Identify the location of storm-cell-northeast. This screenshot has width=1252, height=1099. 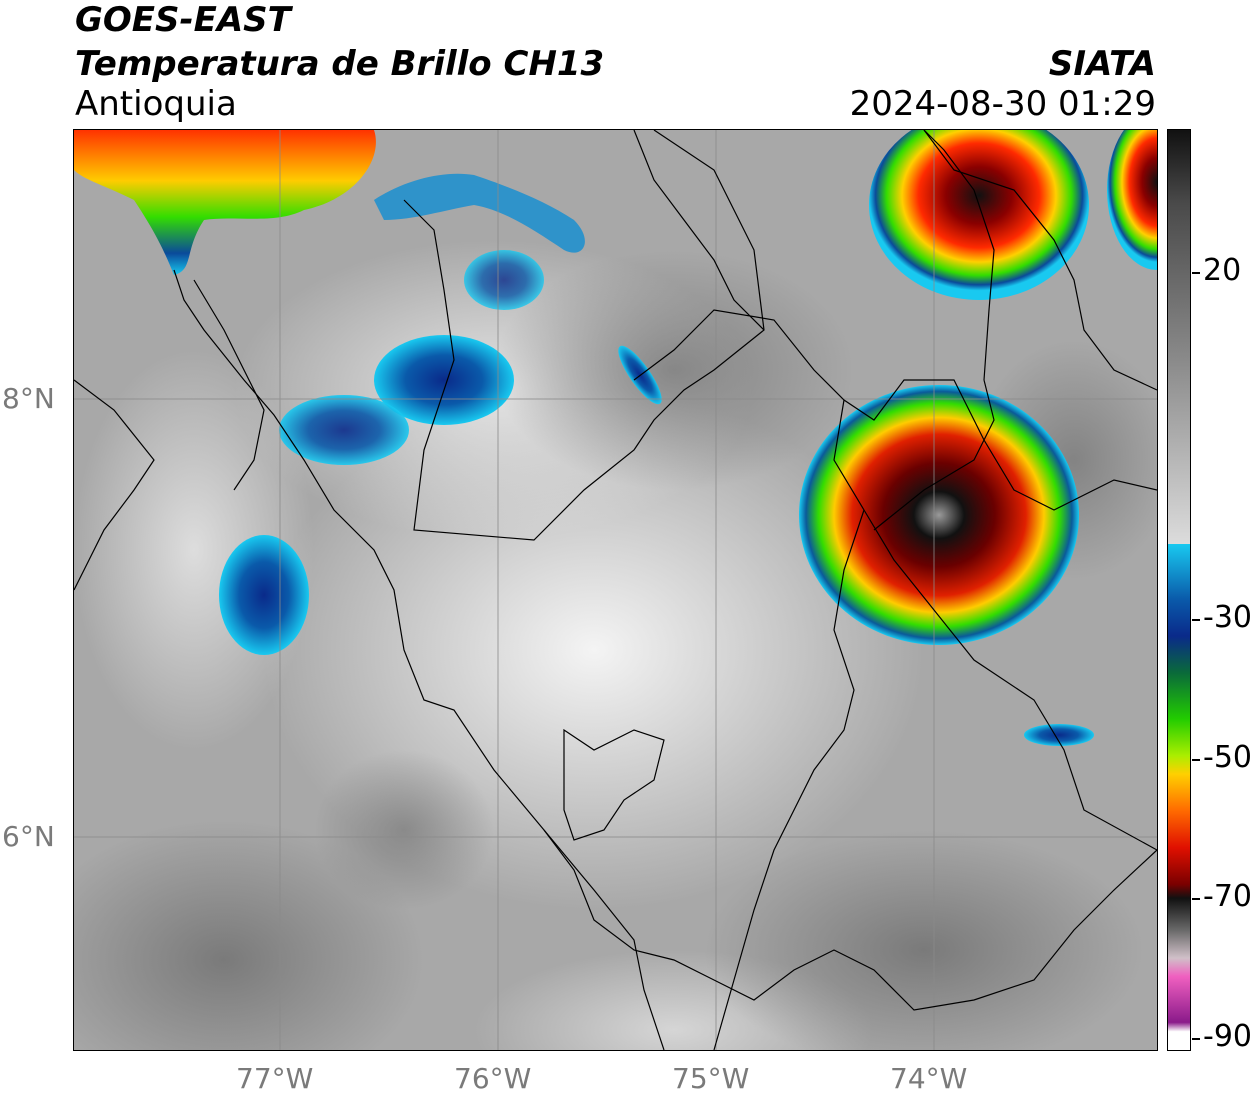
(979, 215).